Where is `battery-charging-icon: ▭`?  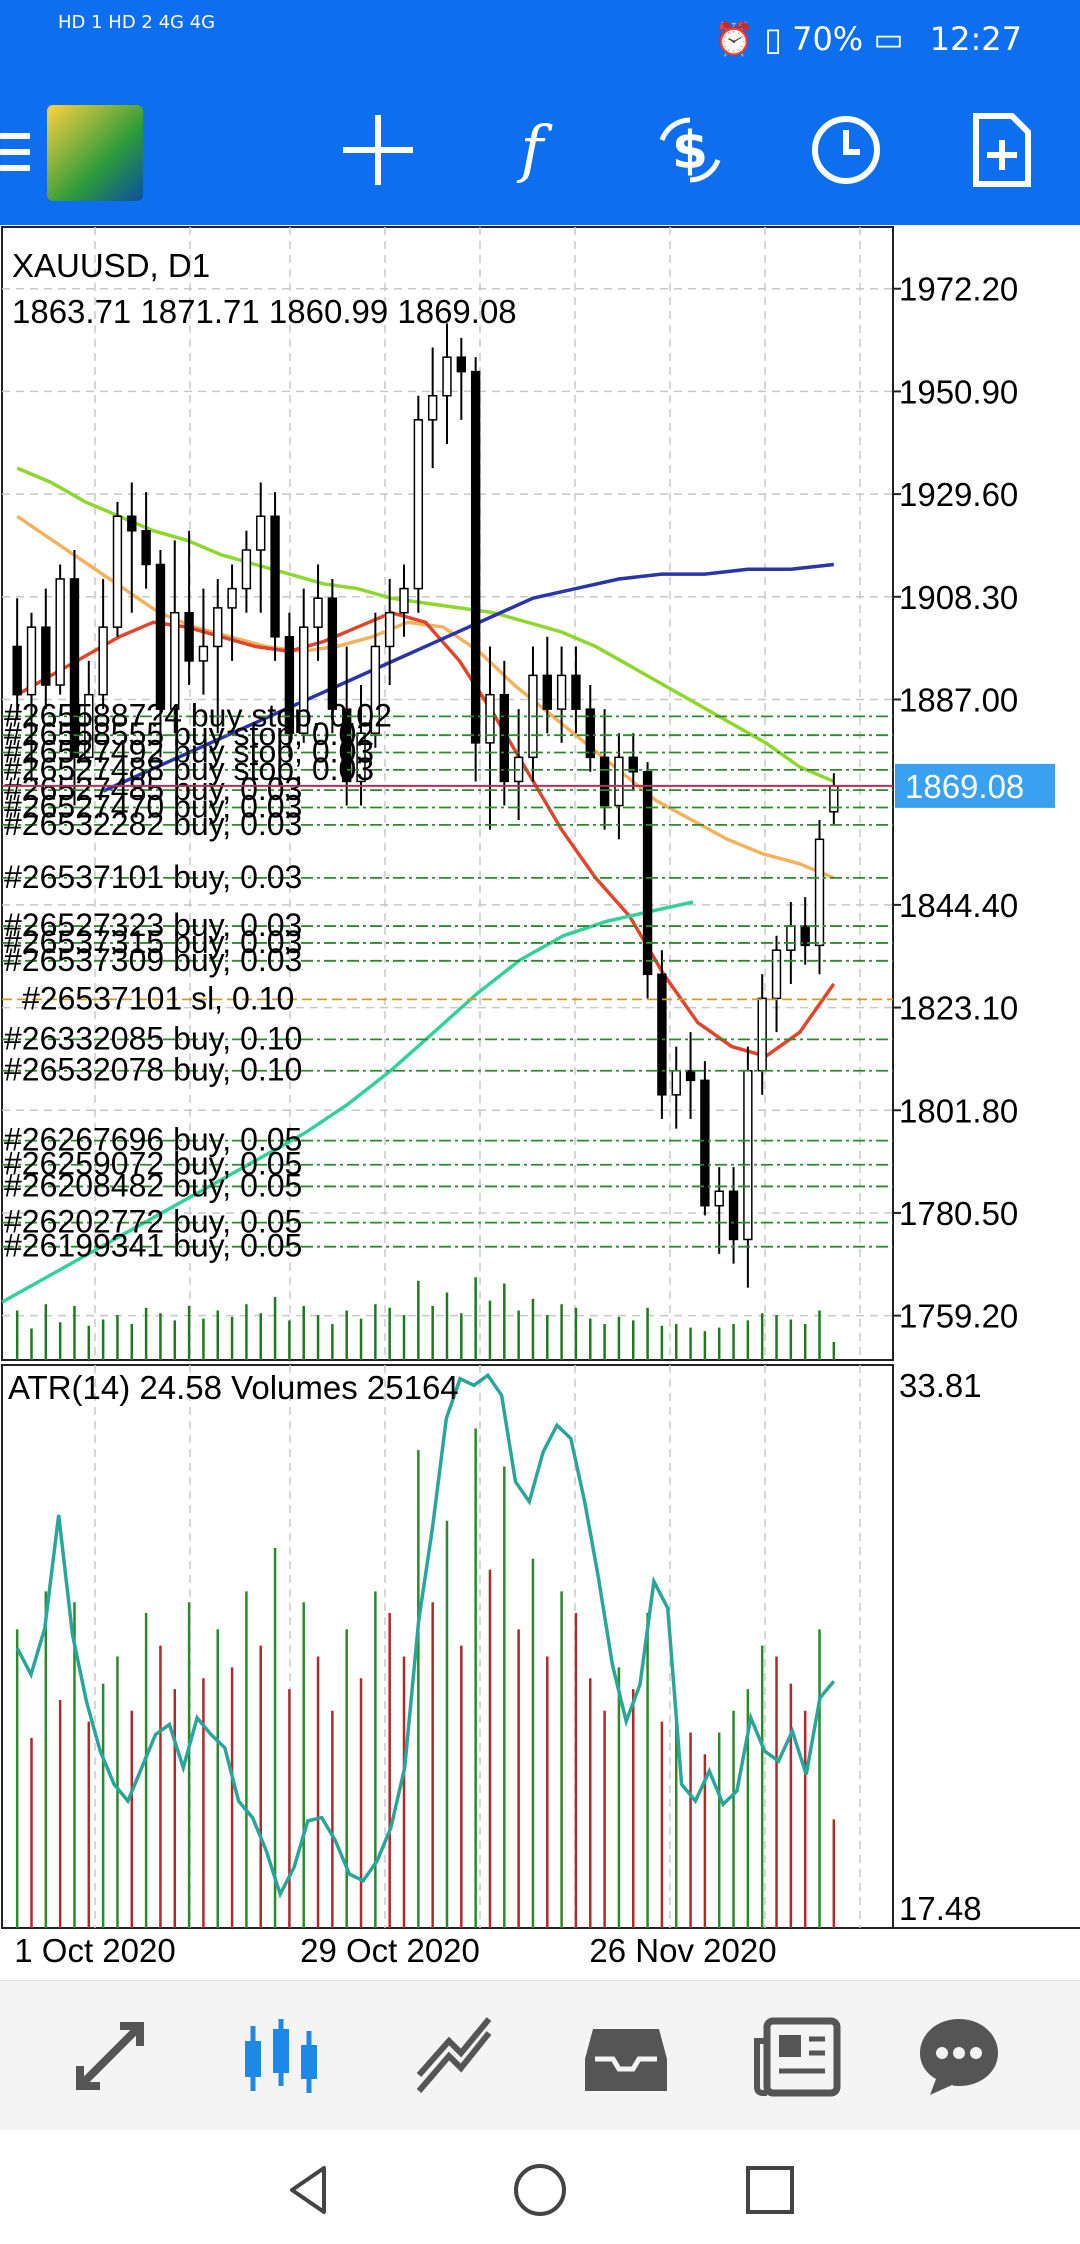 battery-charging-icon: ▭ is located at coordinates (888, 39).